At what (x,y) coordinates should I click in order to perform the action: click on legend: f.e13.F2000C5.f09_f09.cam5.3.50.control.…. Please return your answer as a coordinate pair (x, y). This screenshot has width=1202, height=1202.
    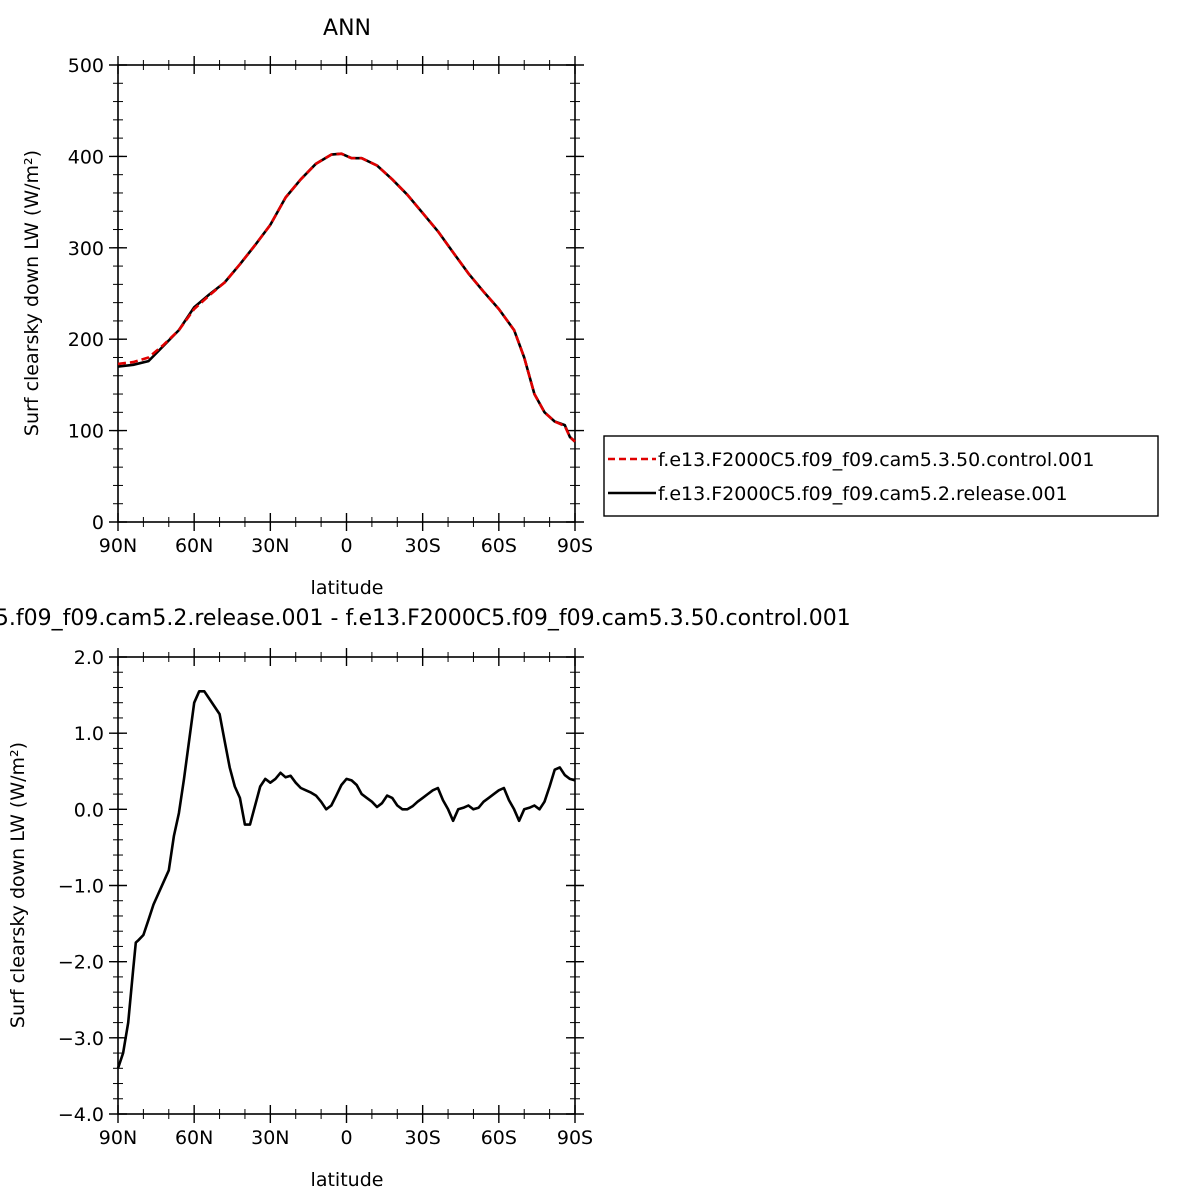
    Looking at the image, I should click on (881, 476).